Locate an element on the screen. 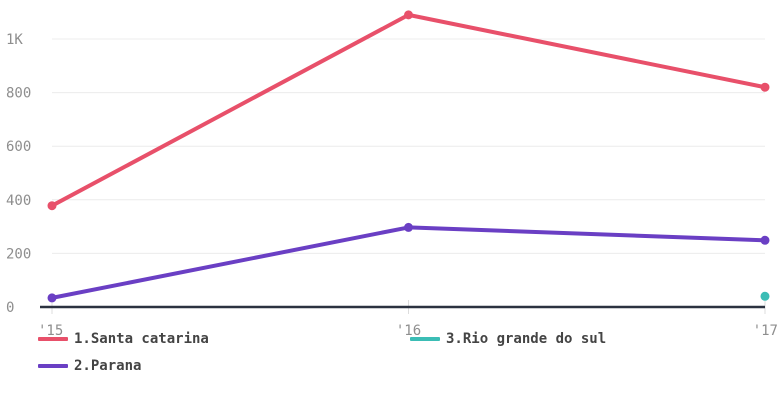  y-tick-label: 200 is located at coordinates (18, 254).